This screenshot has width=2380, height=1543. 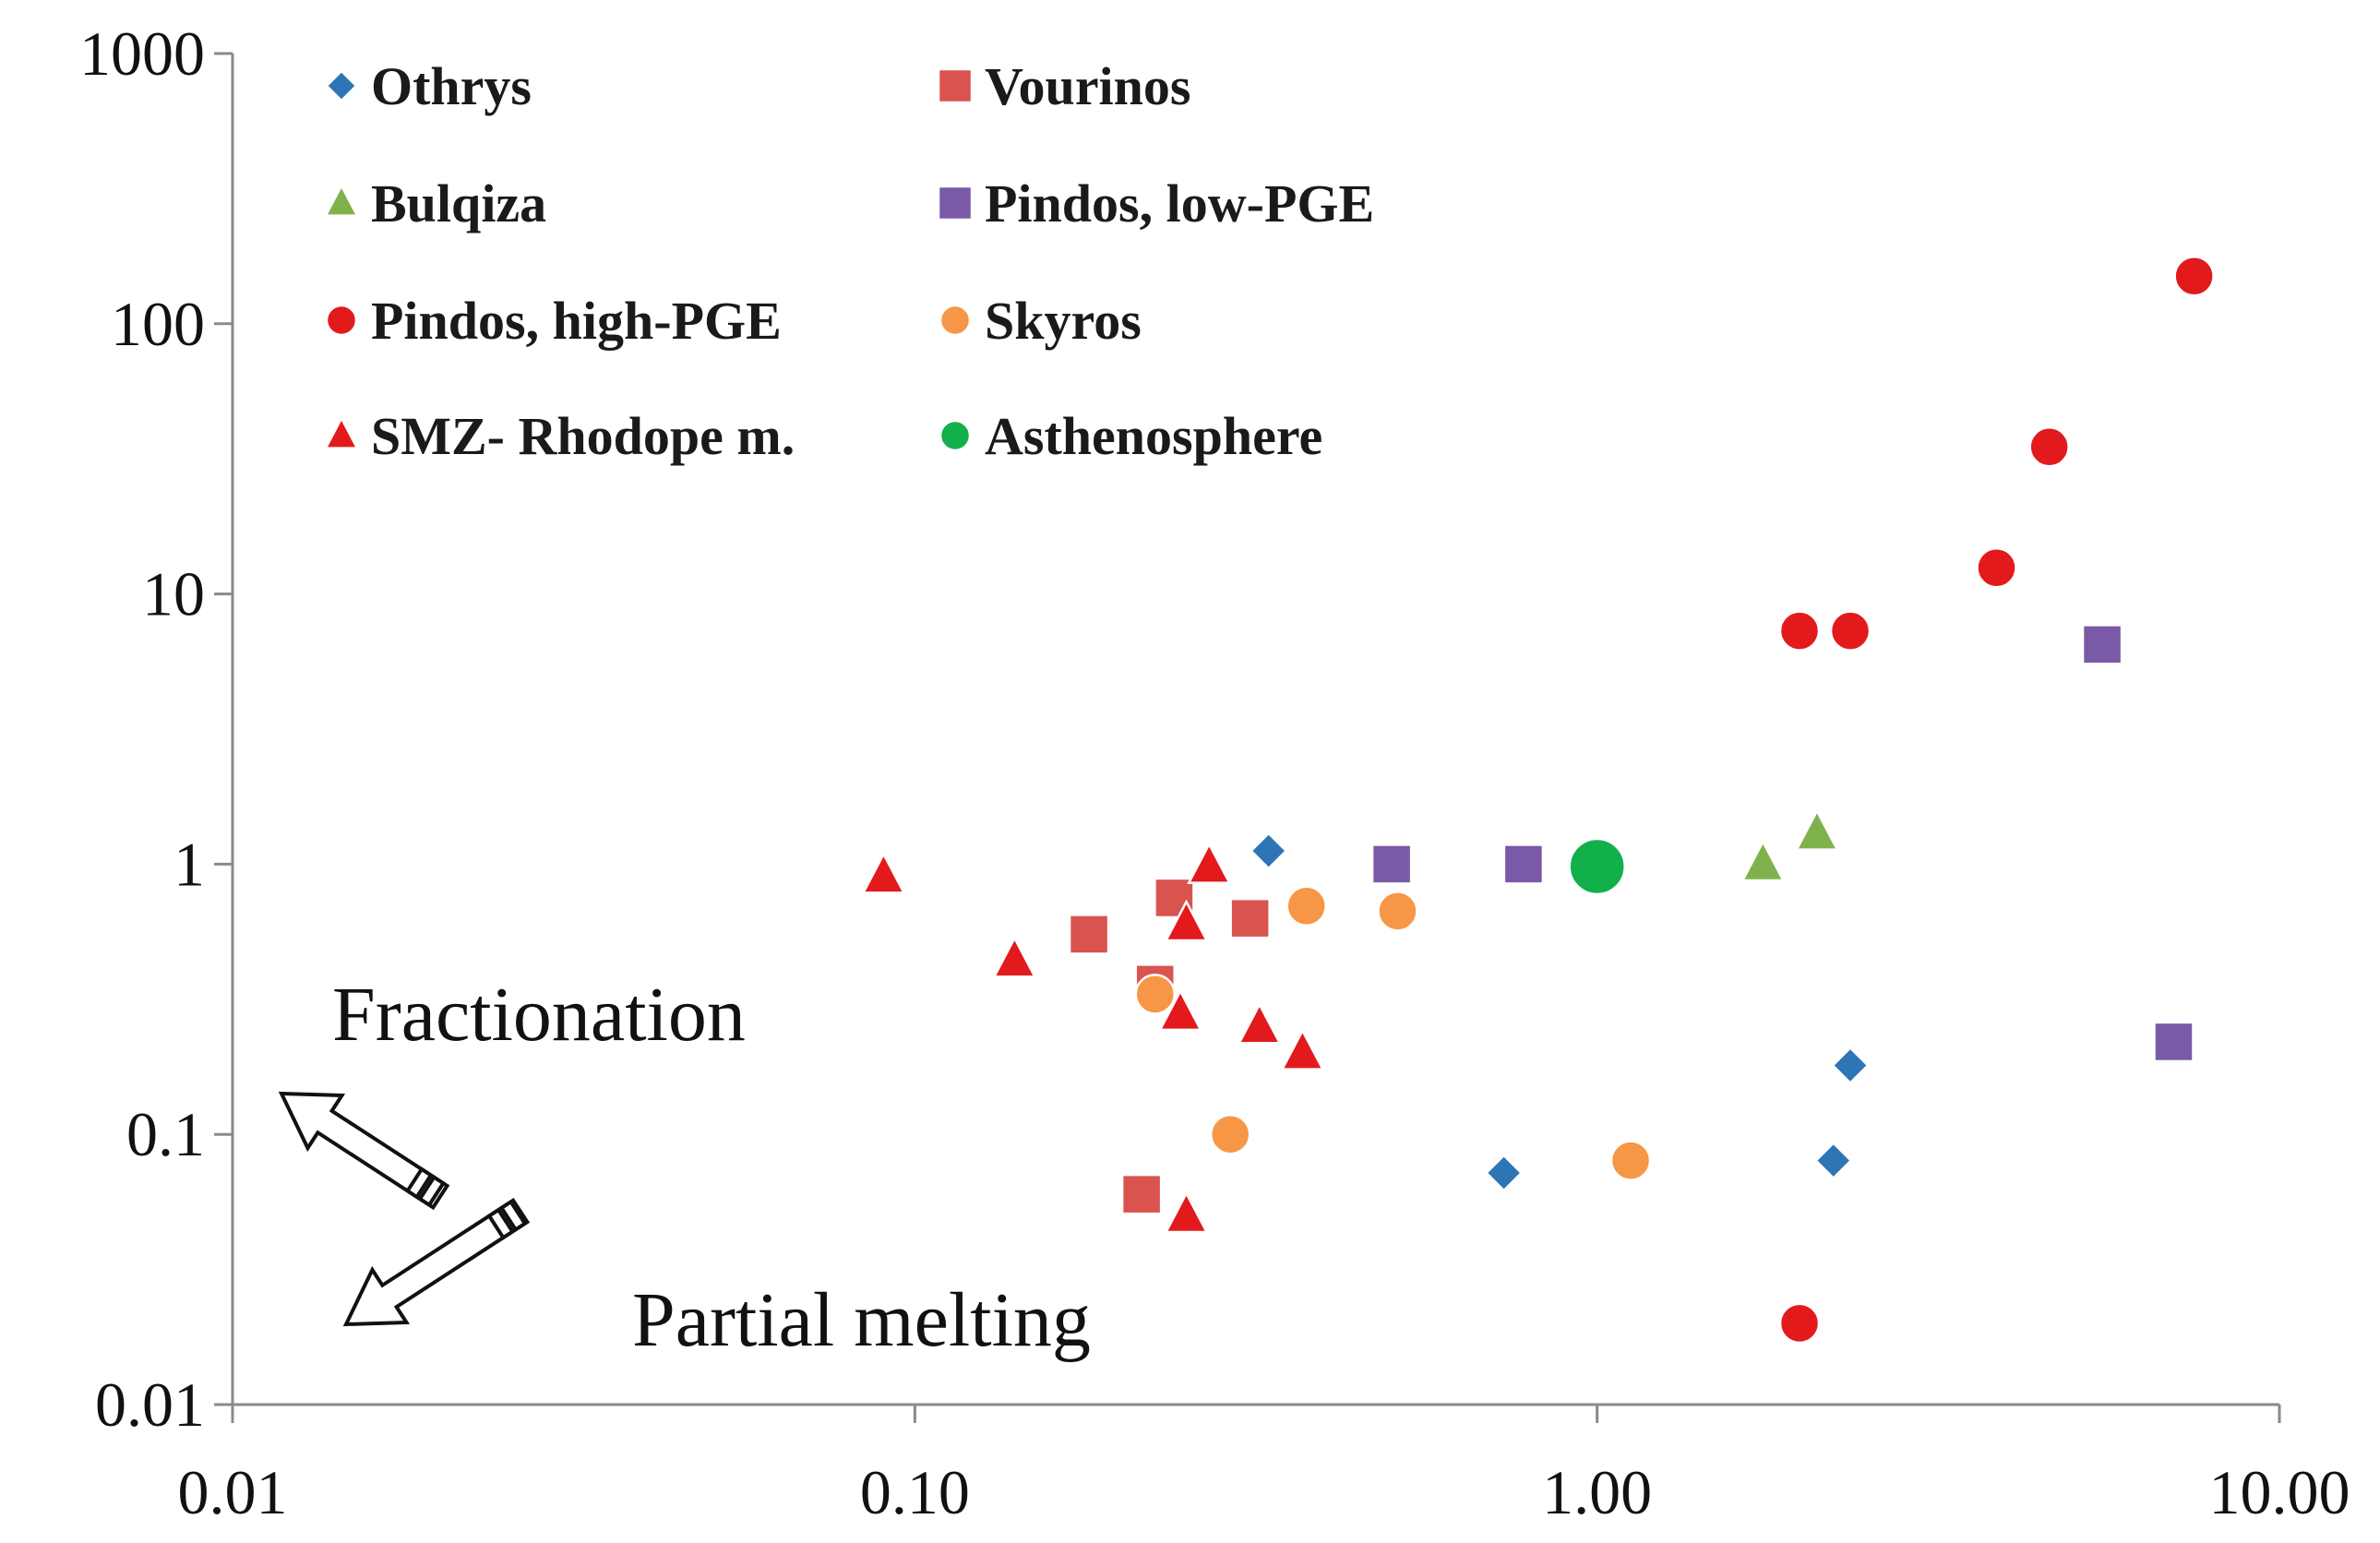 What do you see at coordinates (955, 203) in the screenshot?
I see `legend-marker-pindos-low-pge` at bounding box center [955, 203].